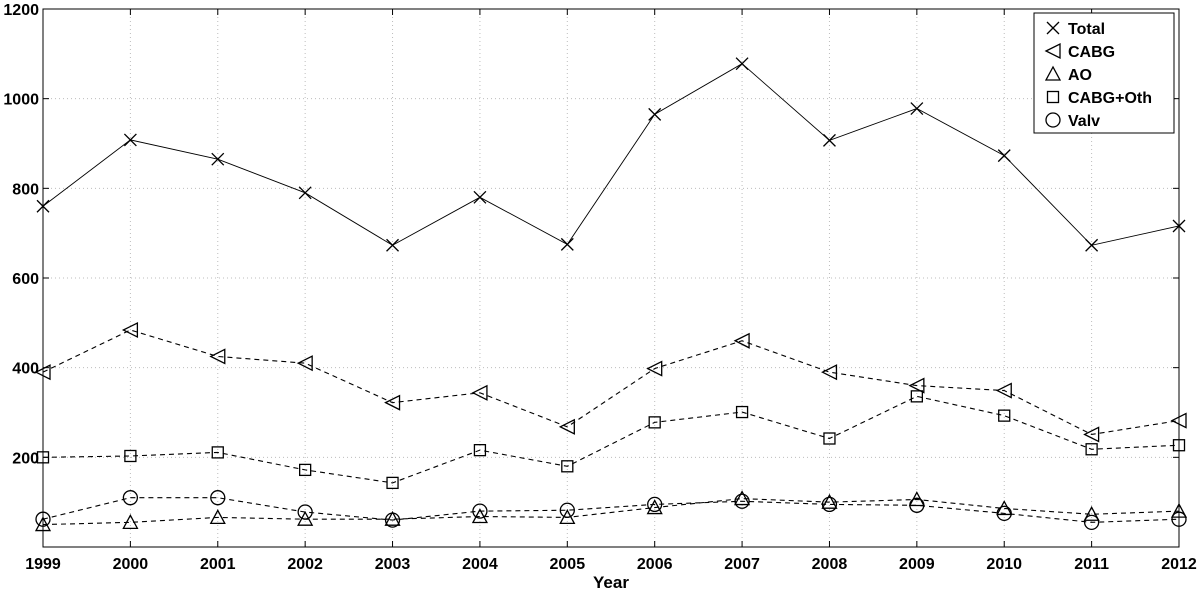 The image size is (1200, 592). Describe the element at coordinates (131, 564) in the screenshot. I see `x-tick-label: 2000` at that location.